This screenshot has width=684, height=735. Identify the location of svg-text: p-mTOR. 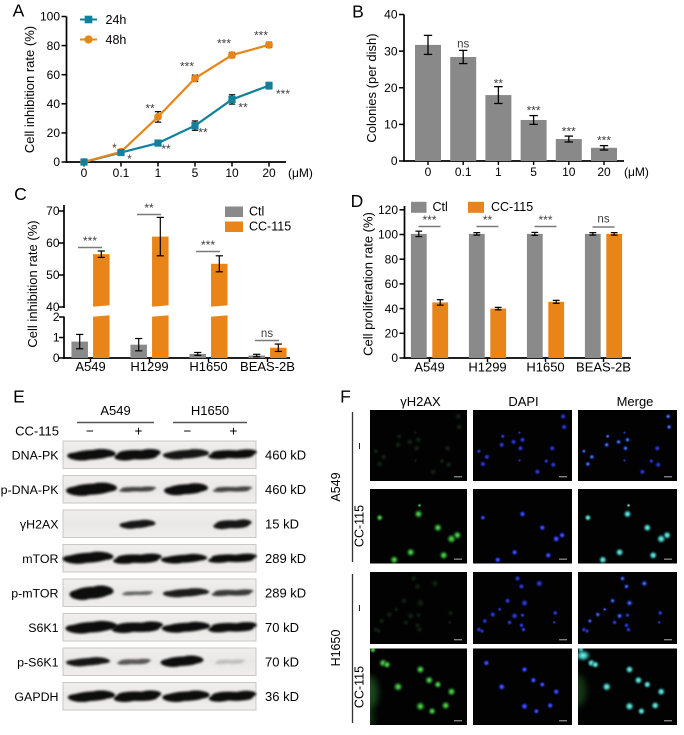
(34, 593).